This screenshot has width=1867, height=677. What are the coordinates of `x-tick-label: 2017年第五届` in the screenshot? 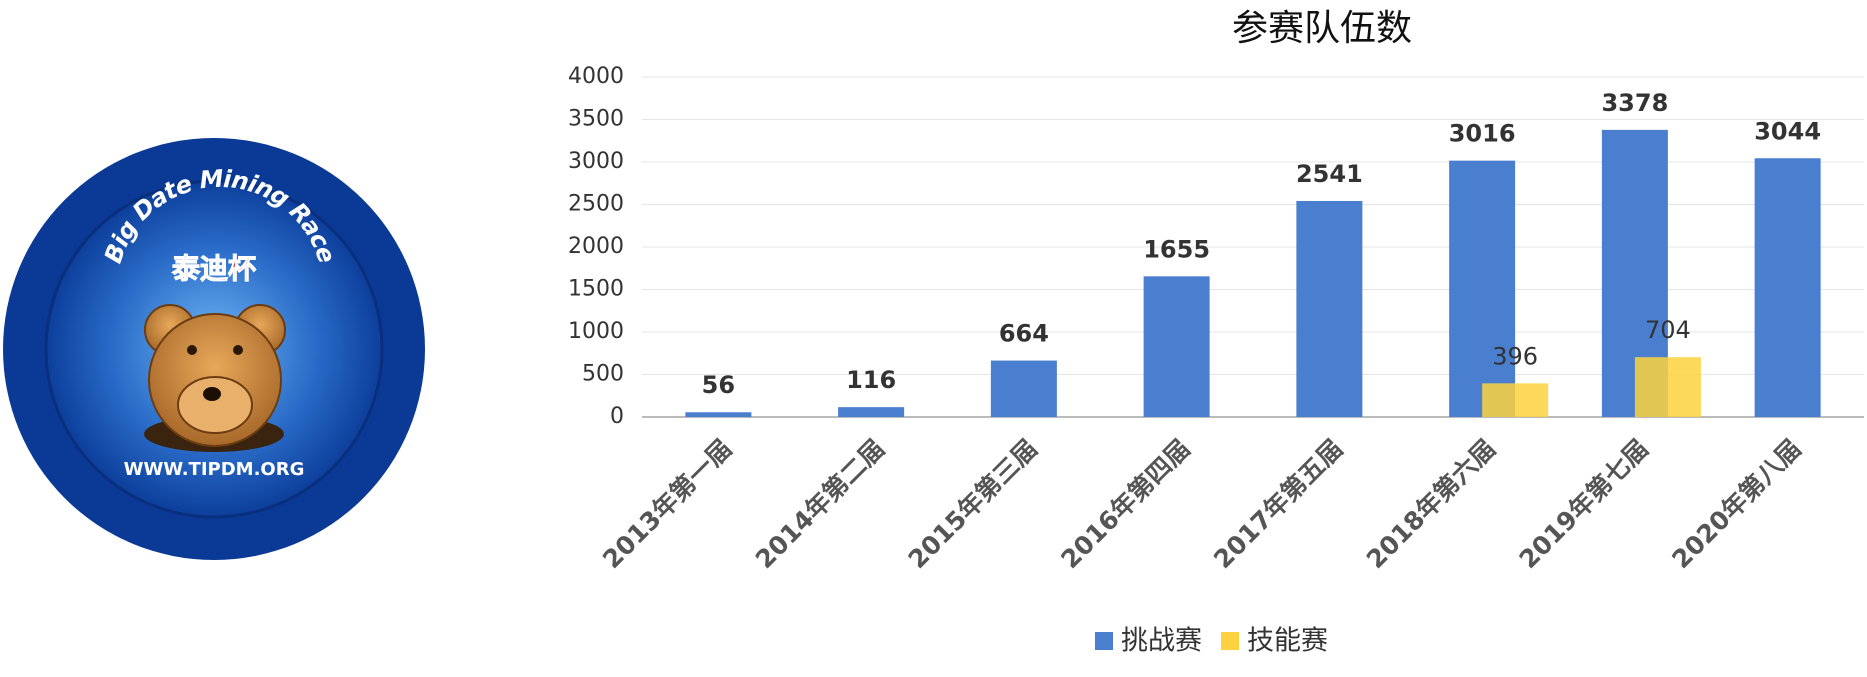 It's located at (1278, 504).